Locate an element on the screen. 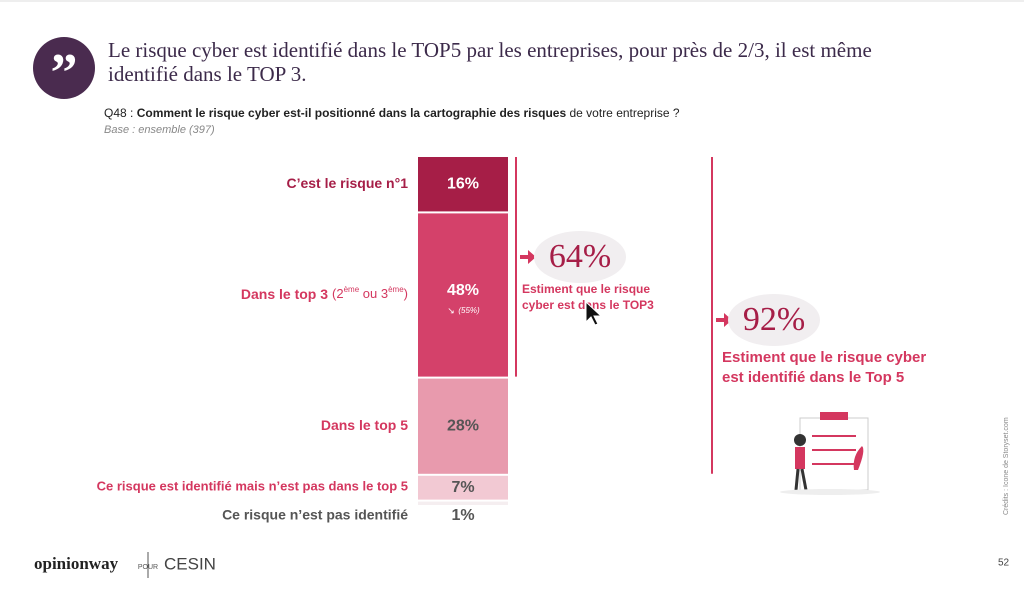  annotation-value: 64% is located at coordinates (580, 256).